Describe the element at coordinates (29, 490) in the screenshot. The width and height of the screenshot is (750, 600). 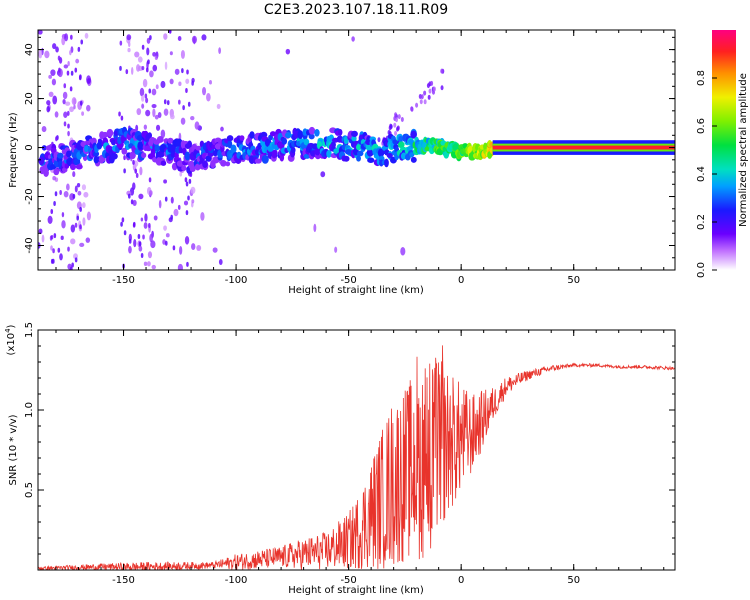
I see `y-tick-label: 0.5` at that location.